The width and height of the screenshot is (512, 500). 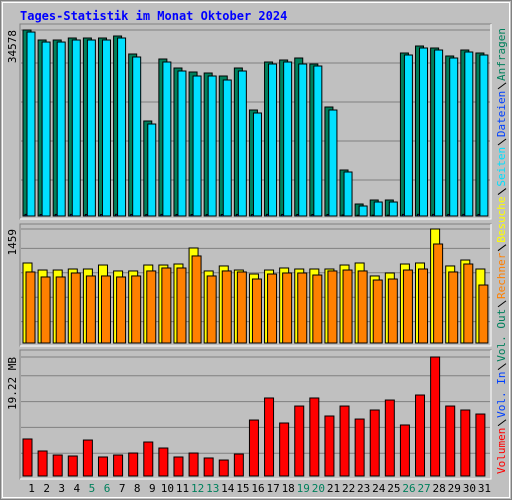 I want to click on x-tick-label: 8, so click(x=137, y=488).